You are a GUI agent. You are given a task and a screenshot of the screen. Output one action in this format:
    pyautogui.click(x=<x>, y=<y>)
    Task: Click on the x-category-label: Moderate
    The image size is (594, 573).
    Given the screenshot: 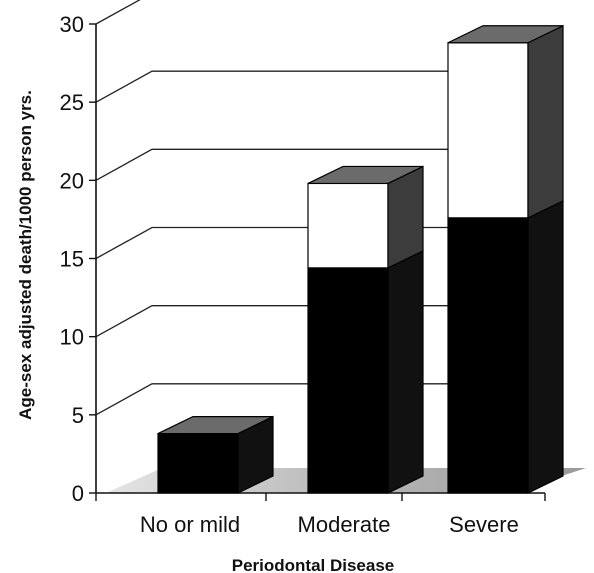 What is the action you would take?
    pyautogui.click(x=344, y=524)
    